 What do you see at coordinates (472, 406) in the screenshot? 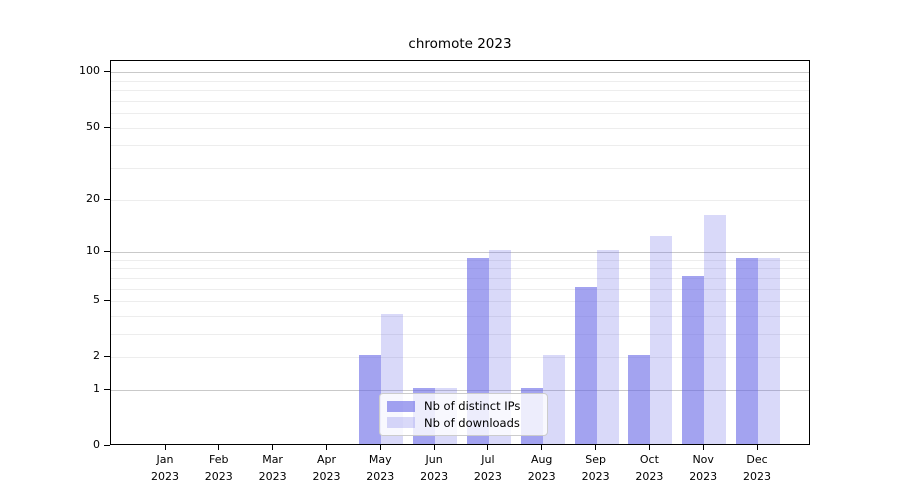
I see `legend-label-distinct-ips: Nb of distinct IPs` at bounding box center [472, 406].